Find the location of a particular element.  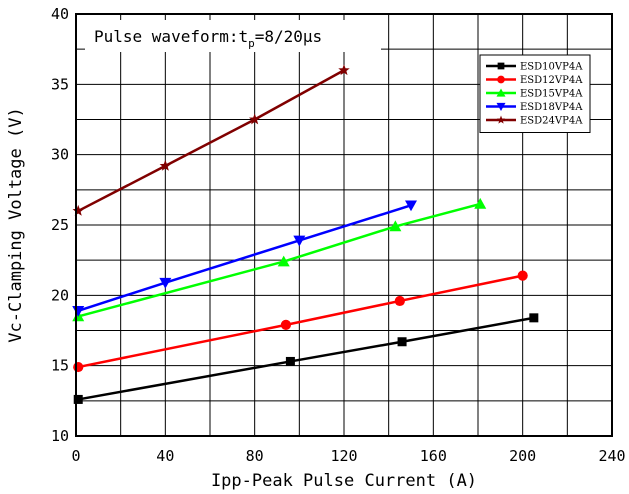

legend-item: ESD15VP4A is located at coordinates (534, 94).